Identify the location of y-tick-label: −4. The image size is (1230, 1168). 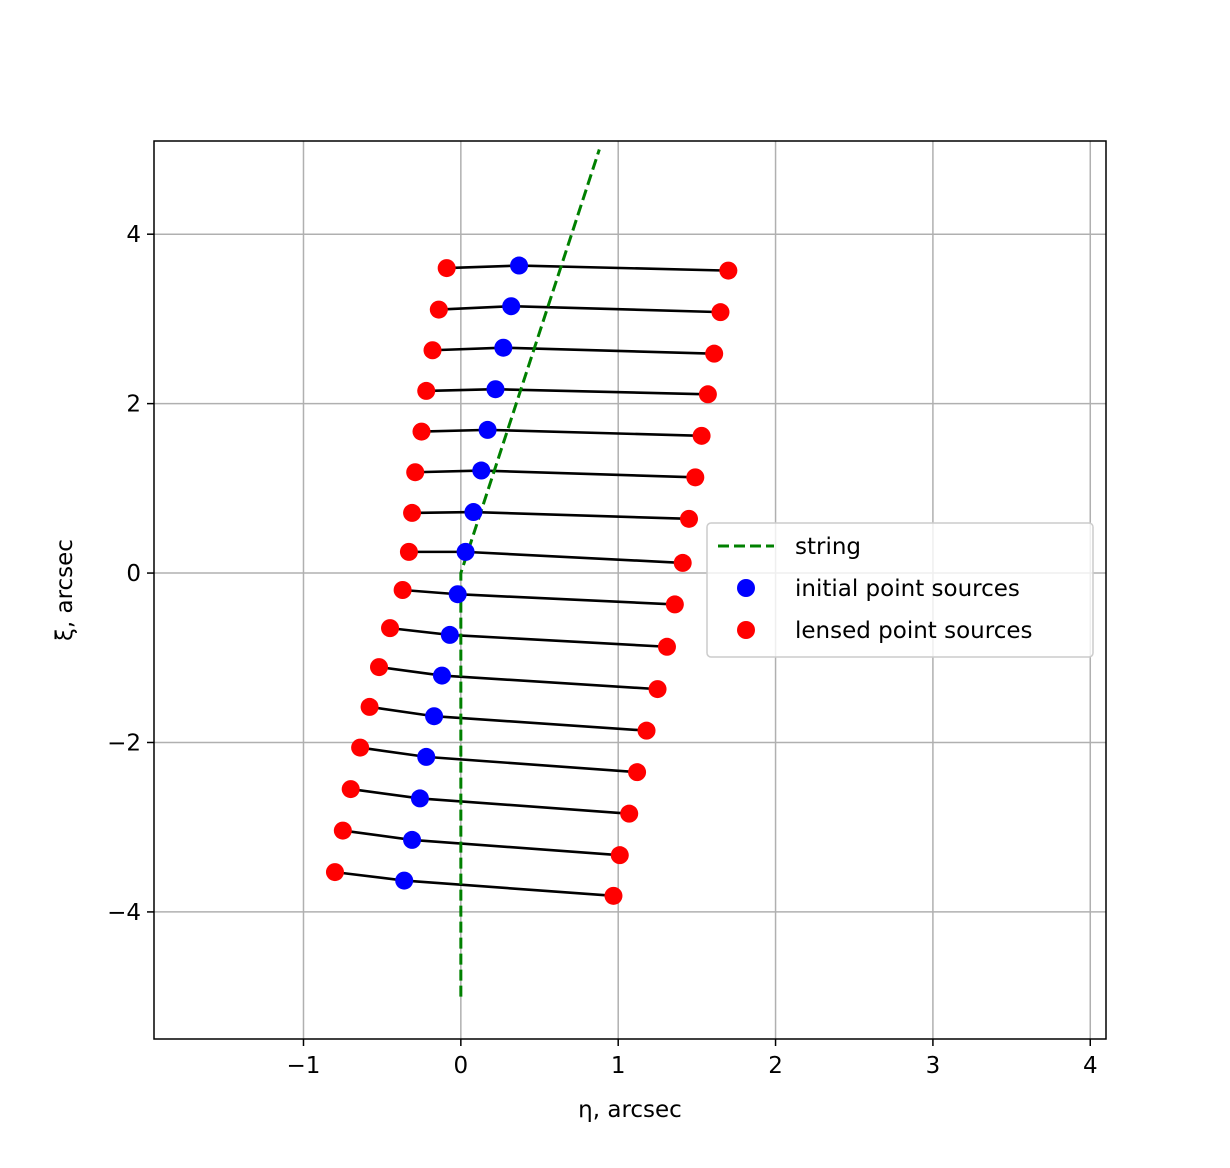
(124, 913).